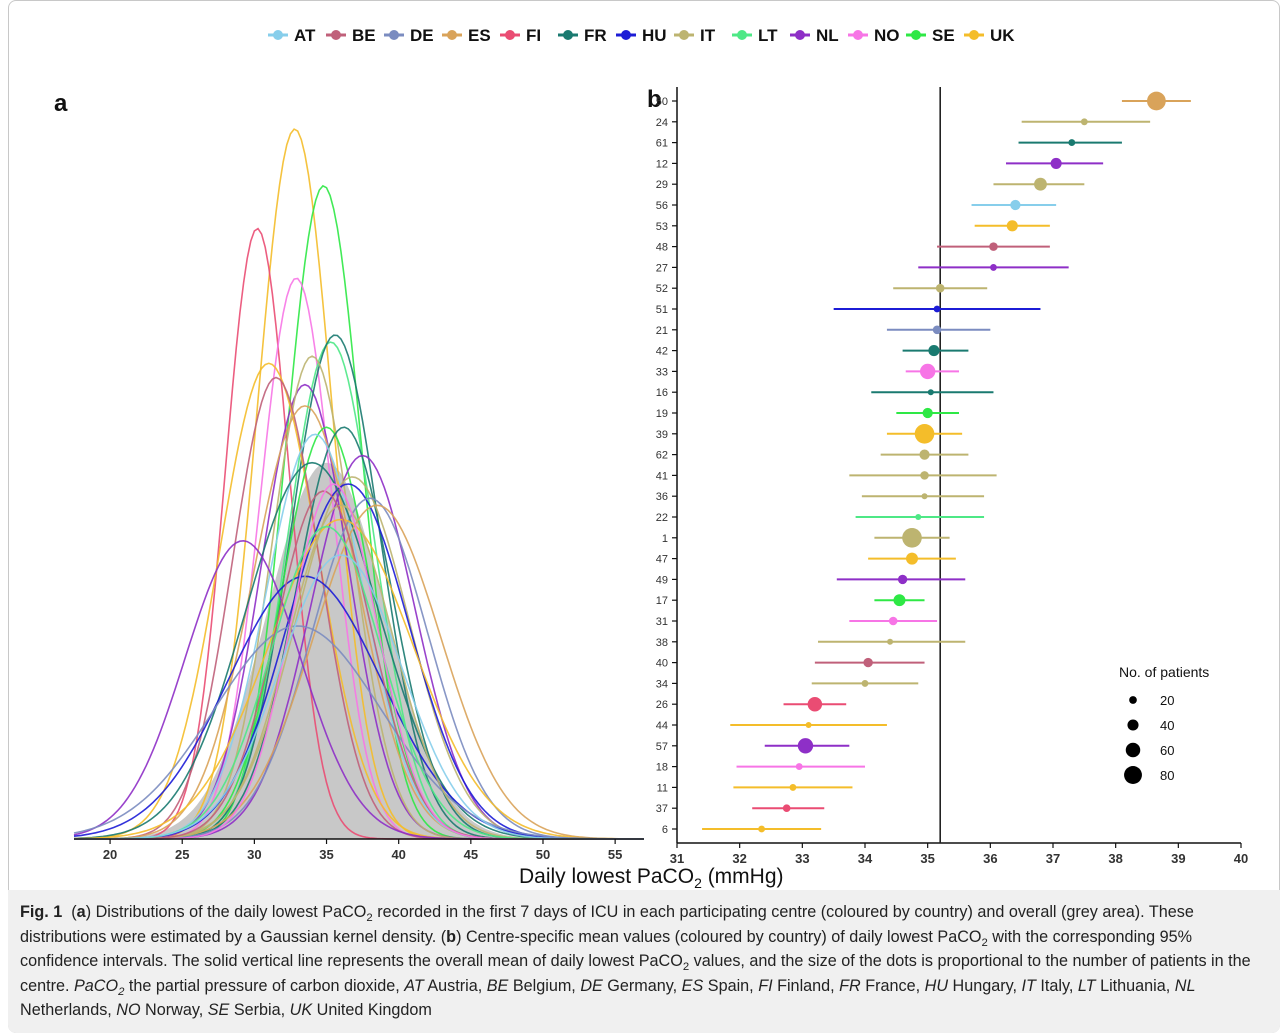  Describe the element at coordinates (662, 560) in the screenshot. I see `y-tick-label: 47` at that location.